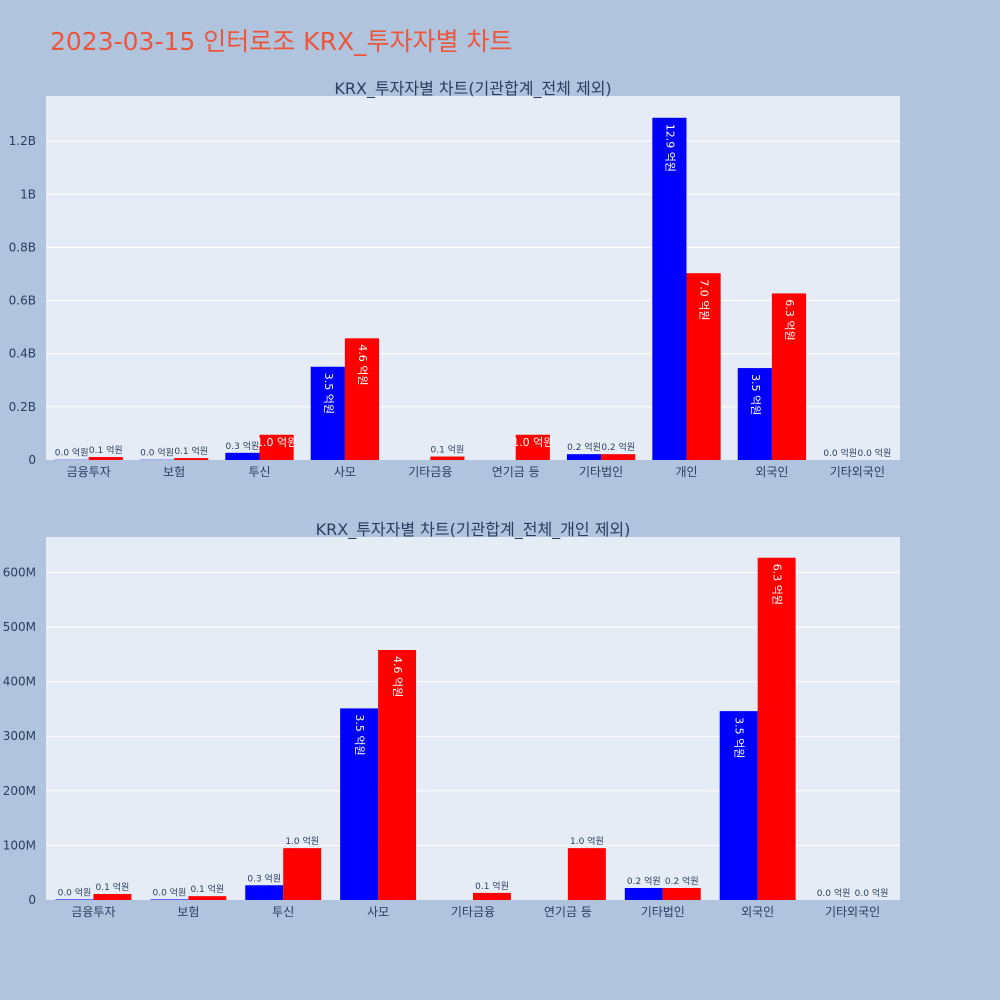  What do you see at coordinates (19, 627) in the screenshot?
I see `y-tick-label: 500M` at bounding box center [19, 627].